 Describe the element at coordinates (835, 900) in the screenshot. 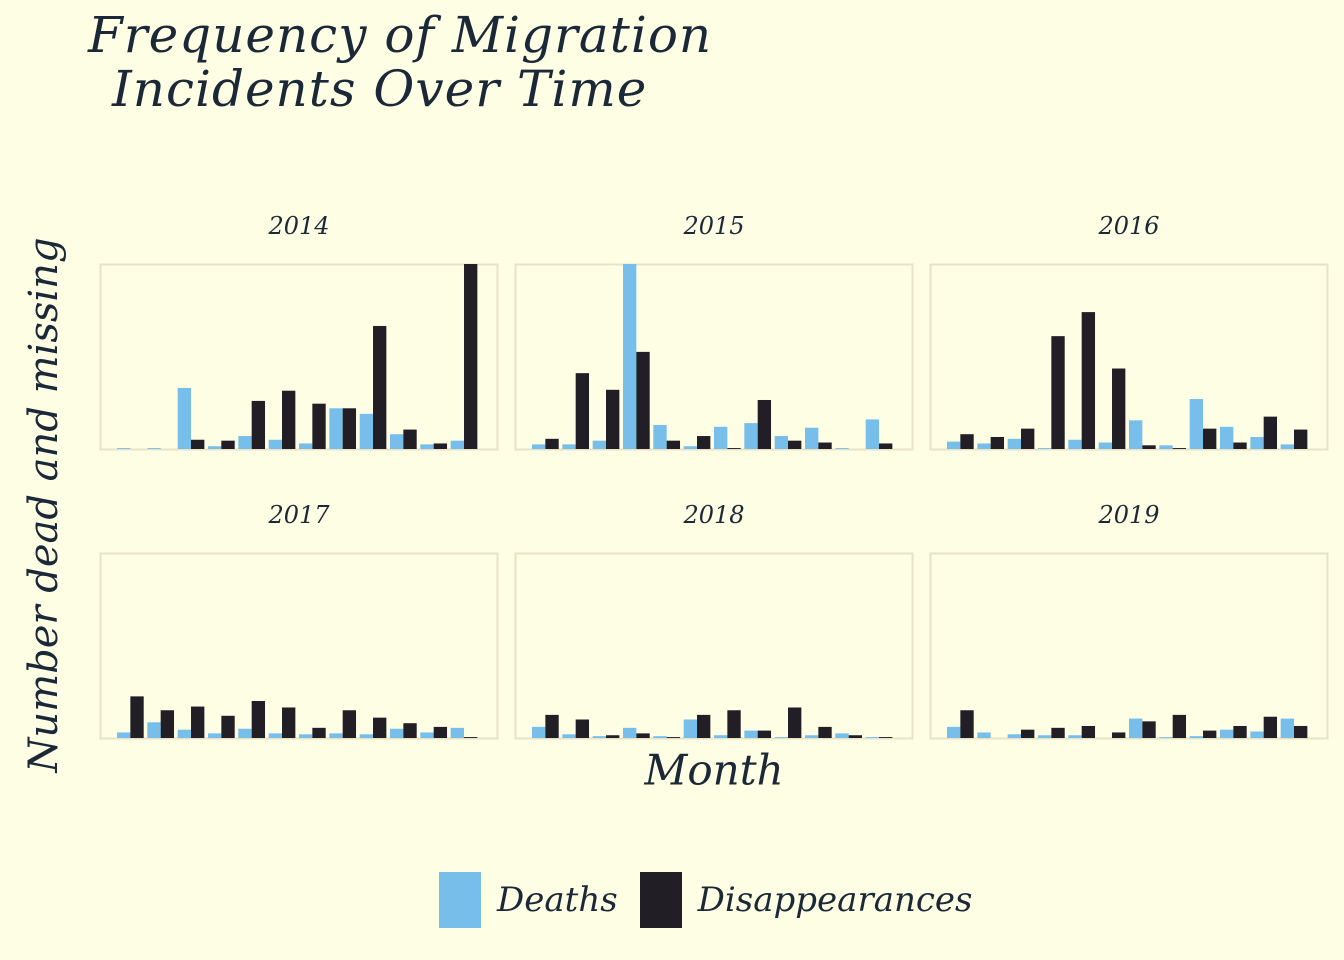

I see `legend-label-disappearances: Disappearances` at that location.